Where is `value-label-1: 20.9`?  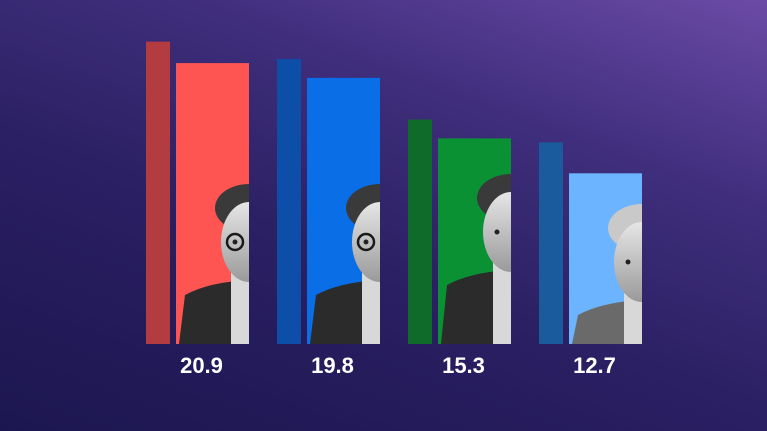 value-label-1: 20.9 is located at coordinates (201, 365).